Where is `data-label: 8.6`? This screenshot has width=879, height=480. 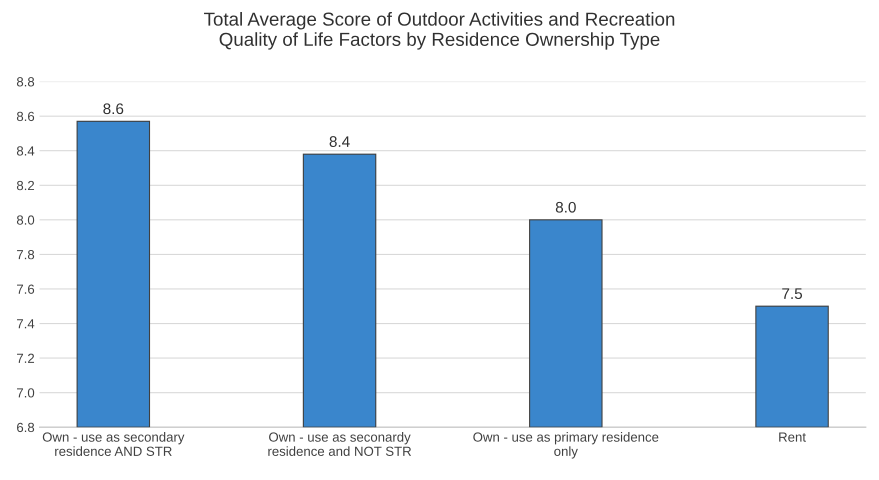
data-label: 8.6 is located at coordinates (113, 108).